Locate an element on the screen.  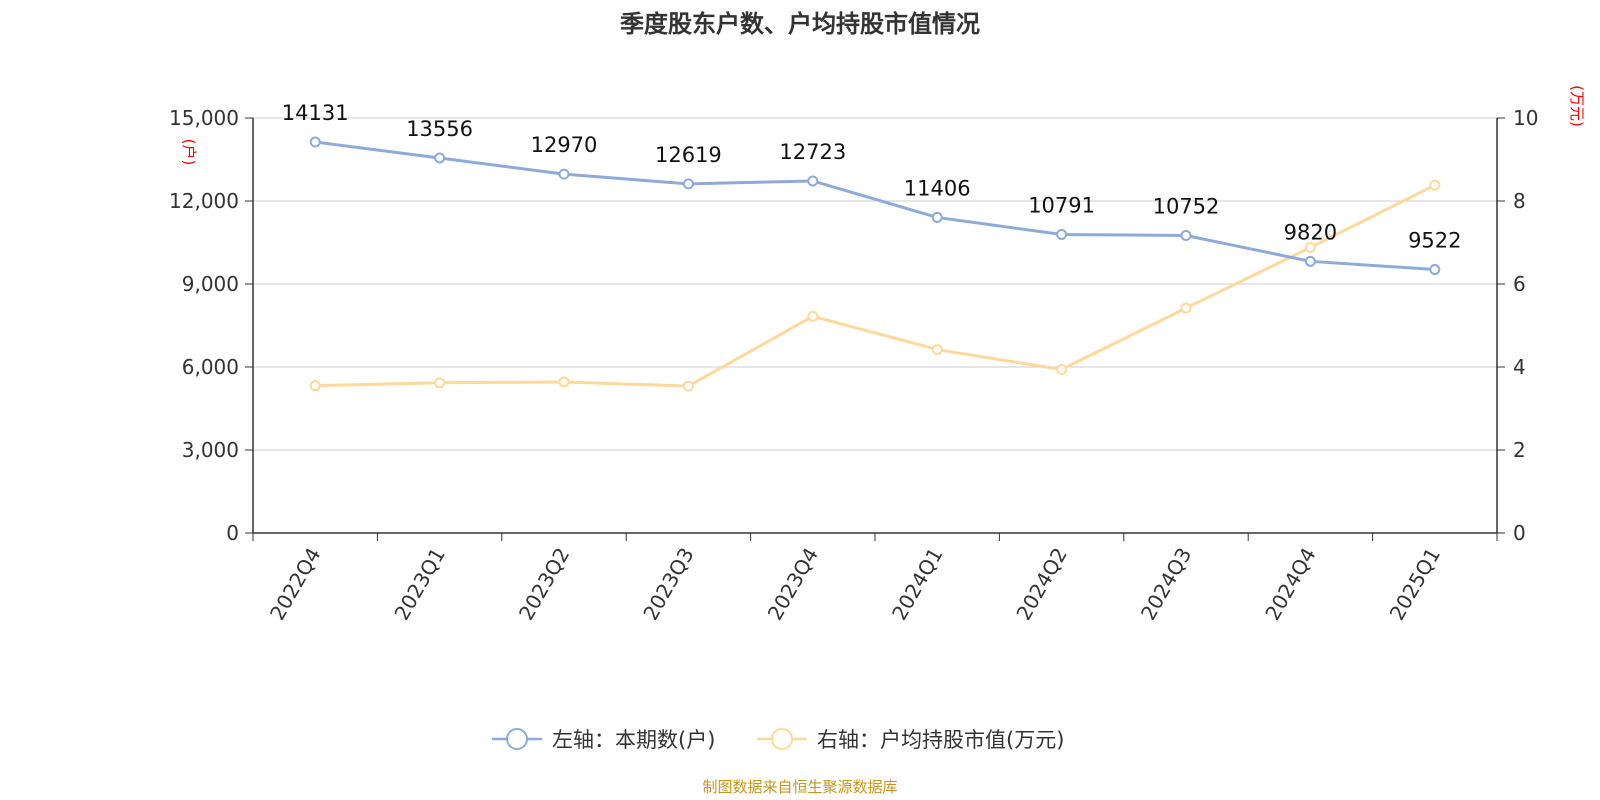
data-label: 10752 is located at coordinates (1186, 207).